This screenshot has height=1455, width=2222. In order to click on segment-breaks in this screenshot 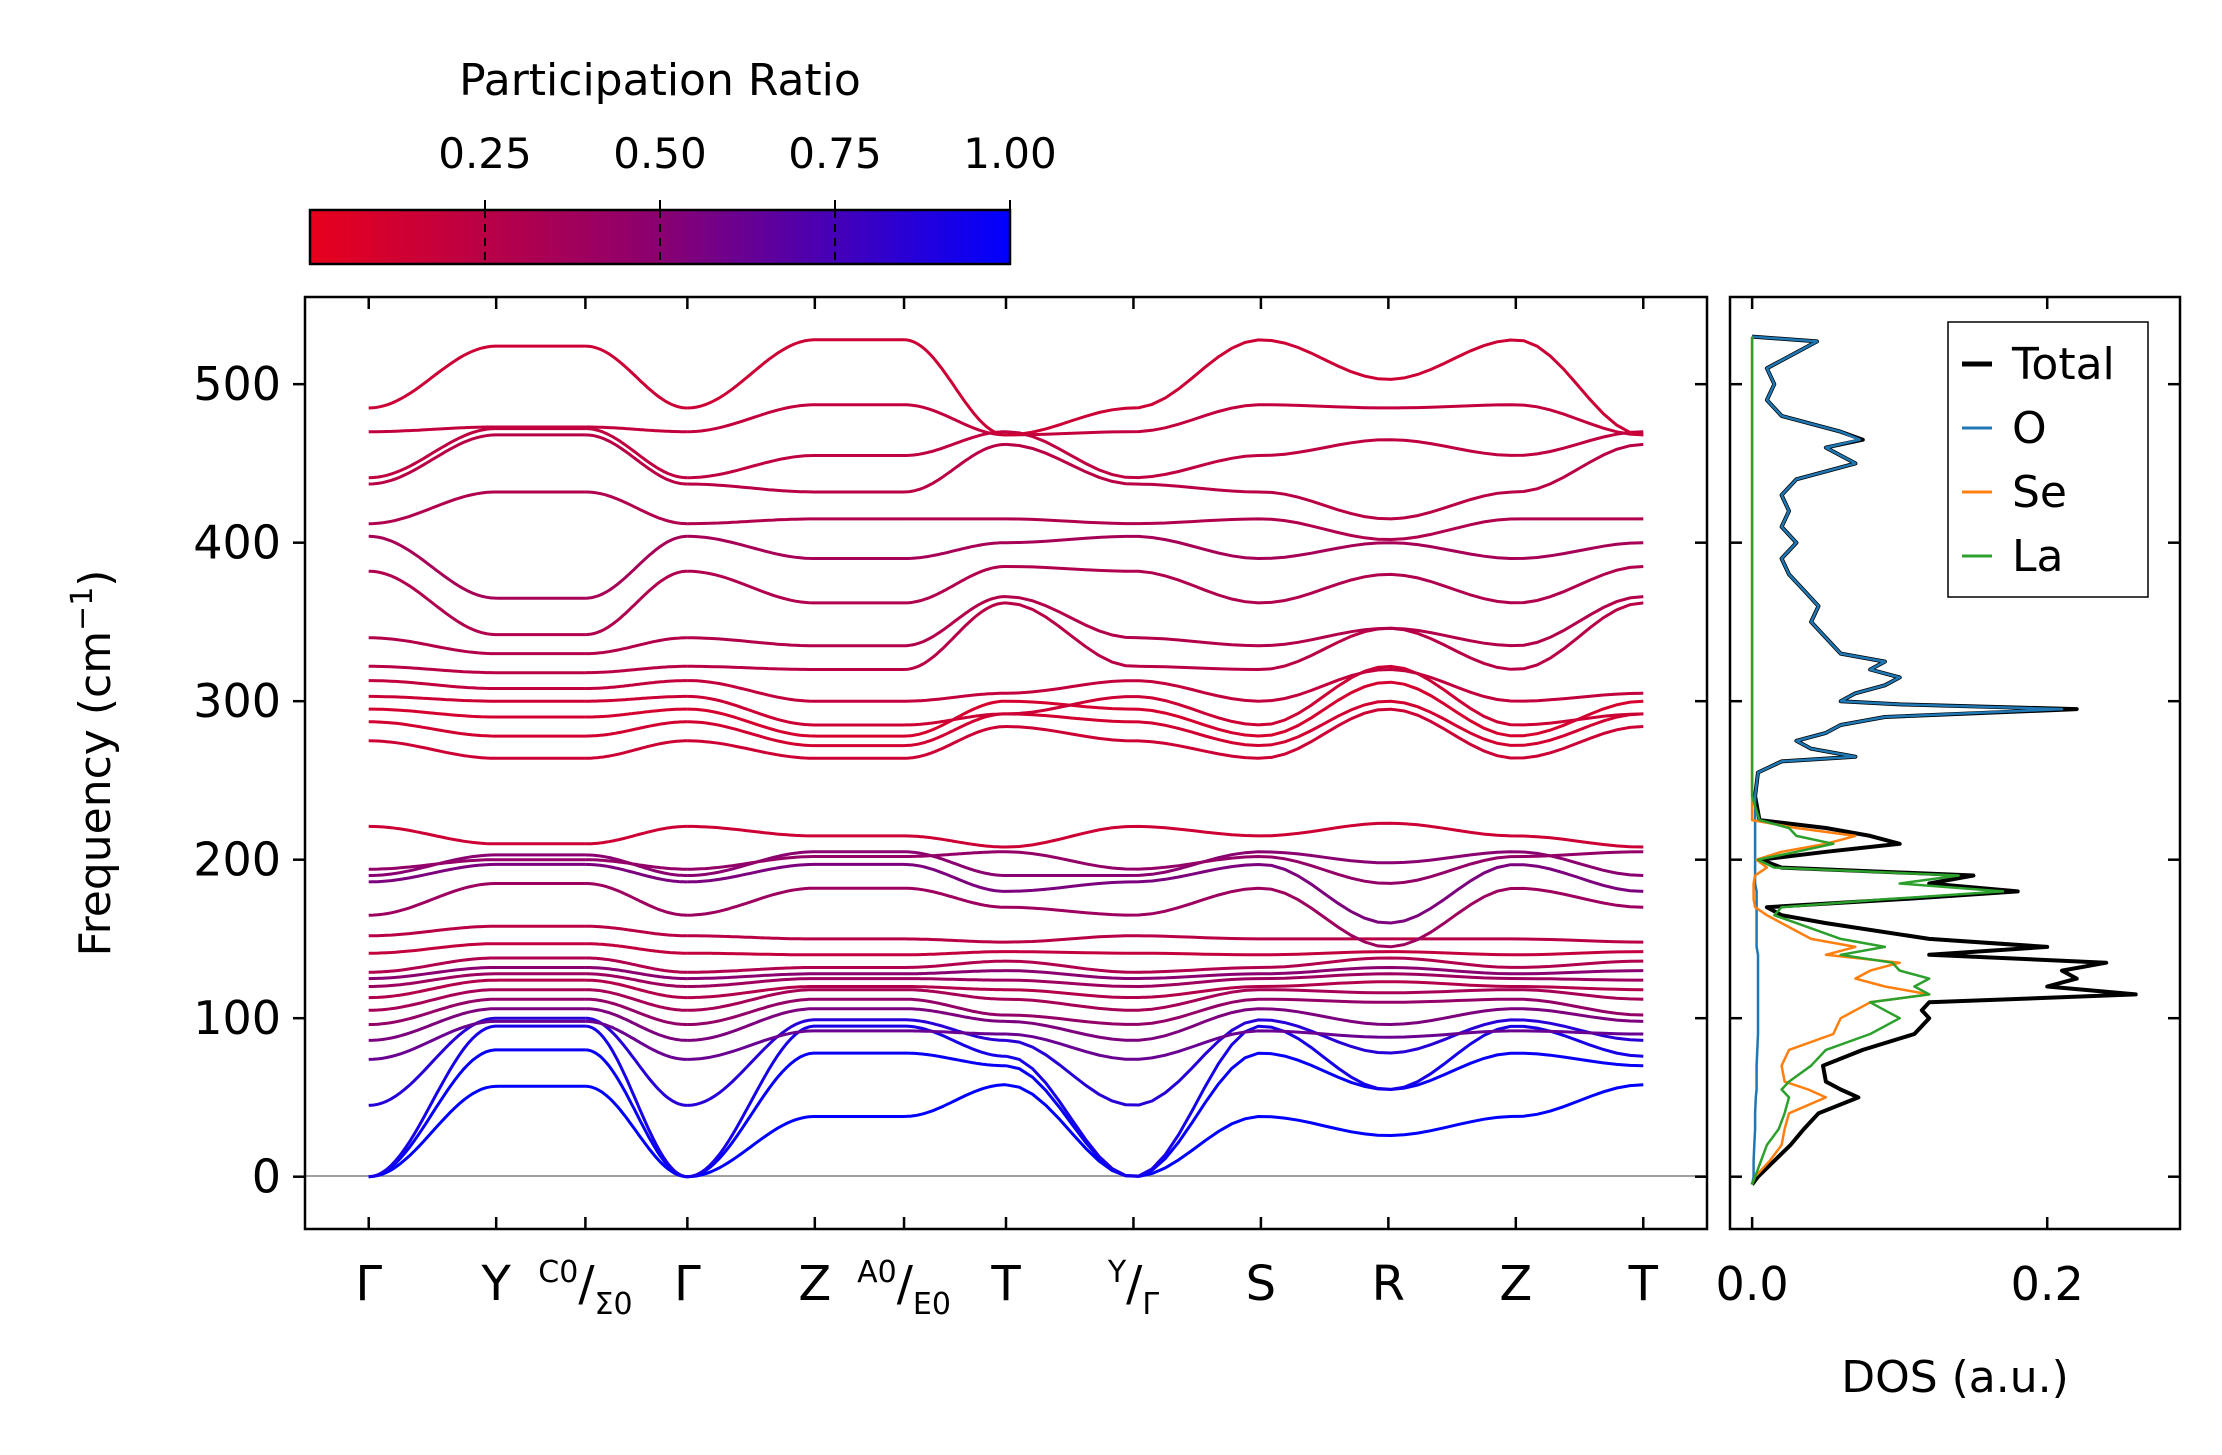, I will do `click(846, 763)`.